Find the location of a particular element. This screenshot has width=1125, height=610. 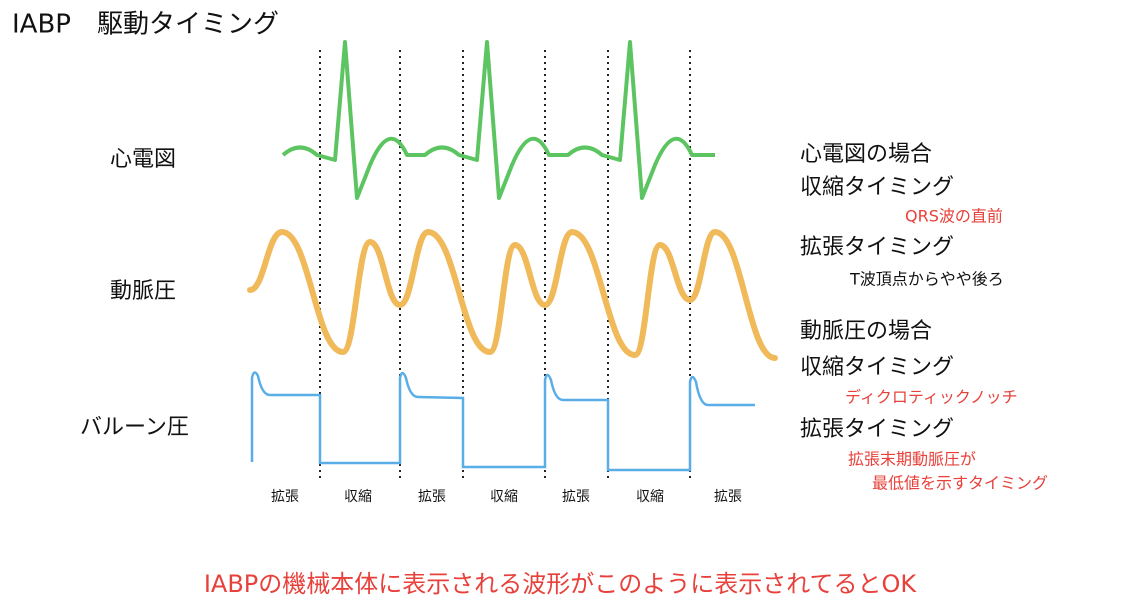

footer: IABPの機械本体に表示される波形がこのように表示されてるとOK is located at coordinates (561, 584).